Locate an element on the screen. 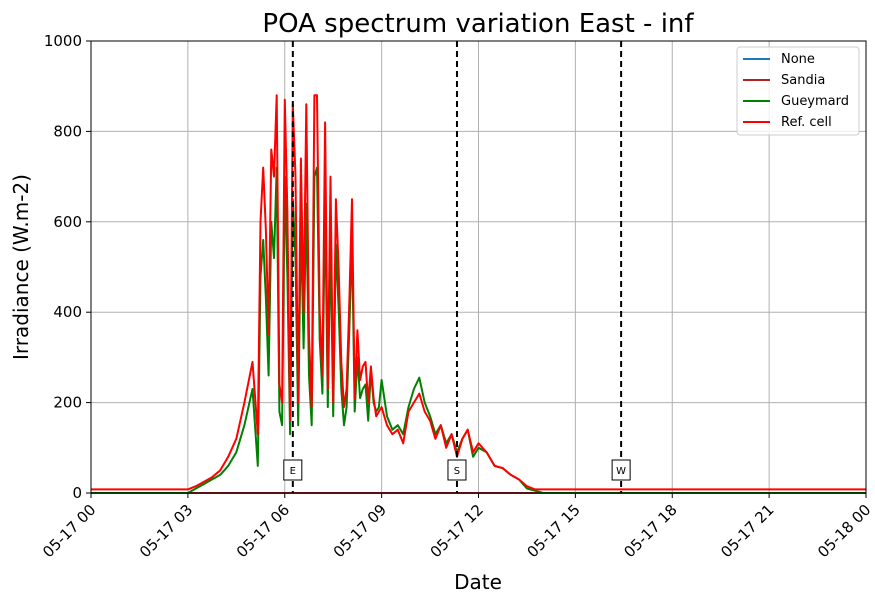  legend-label-gueymard: Gueymard is located at coordinates (815, 101).